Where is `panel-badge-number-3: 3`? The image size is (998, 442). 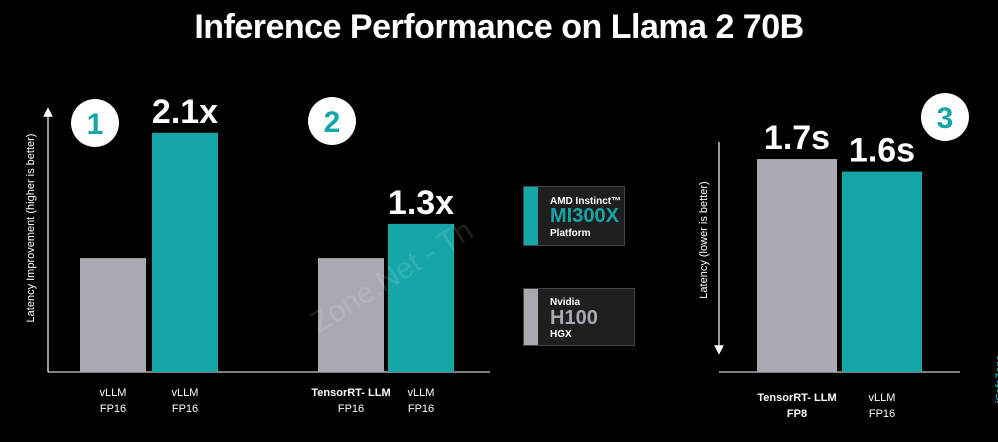 panel-badge-number-3: 3 is located at coordinates (945, 118).